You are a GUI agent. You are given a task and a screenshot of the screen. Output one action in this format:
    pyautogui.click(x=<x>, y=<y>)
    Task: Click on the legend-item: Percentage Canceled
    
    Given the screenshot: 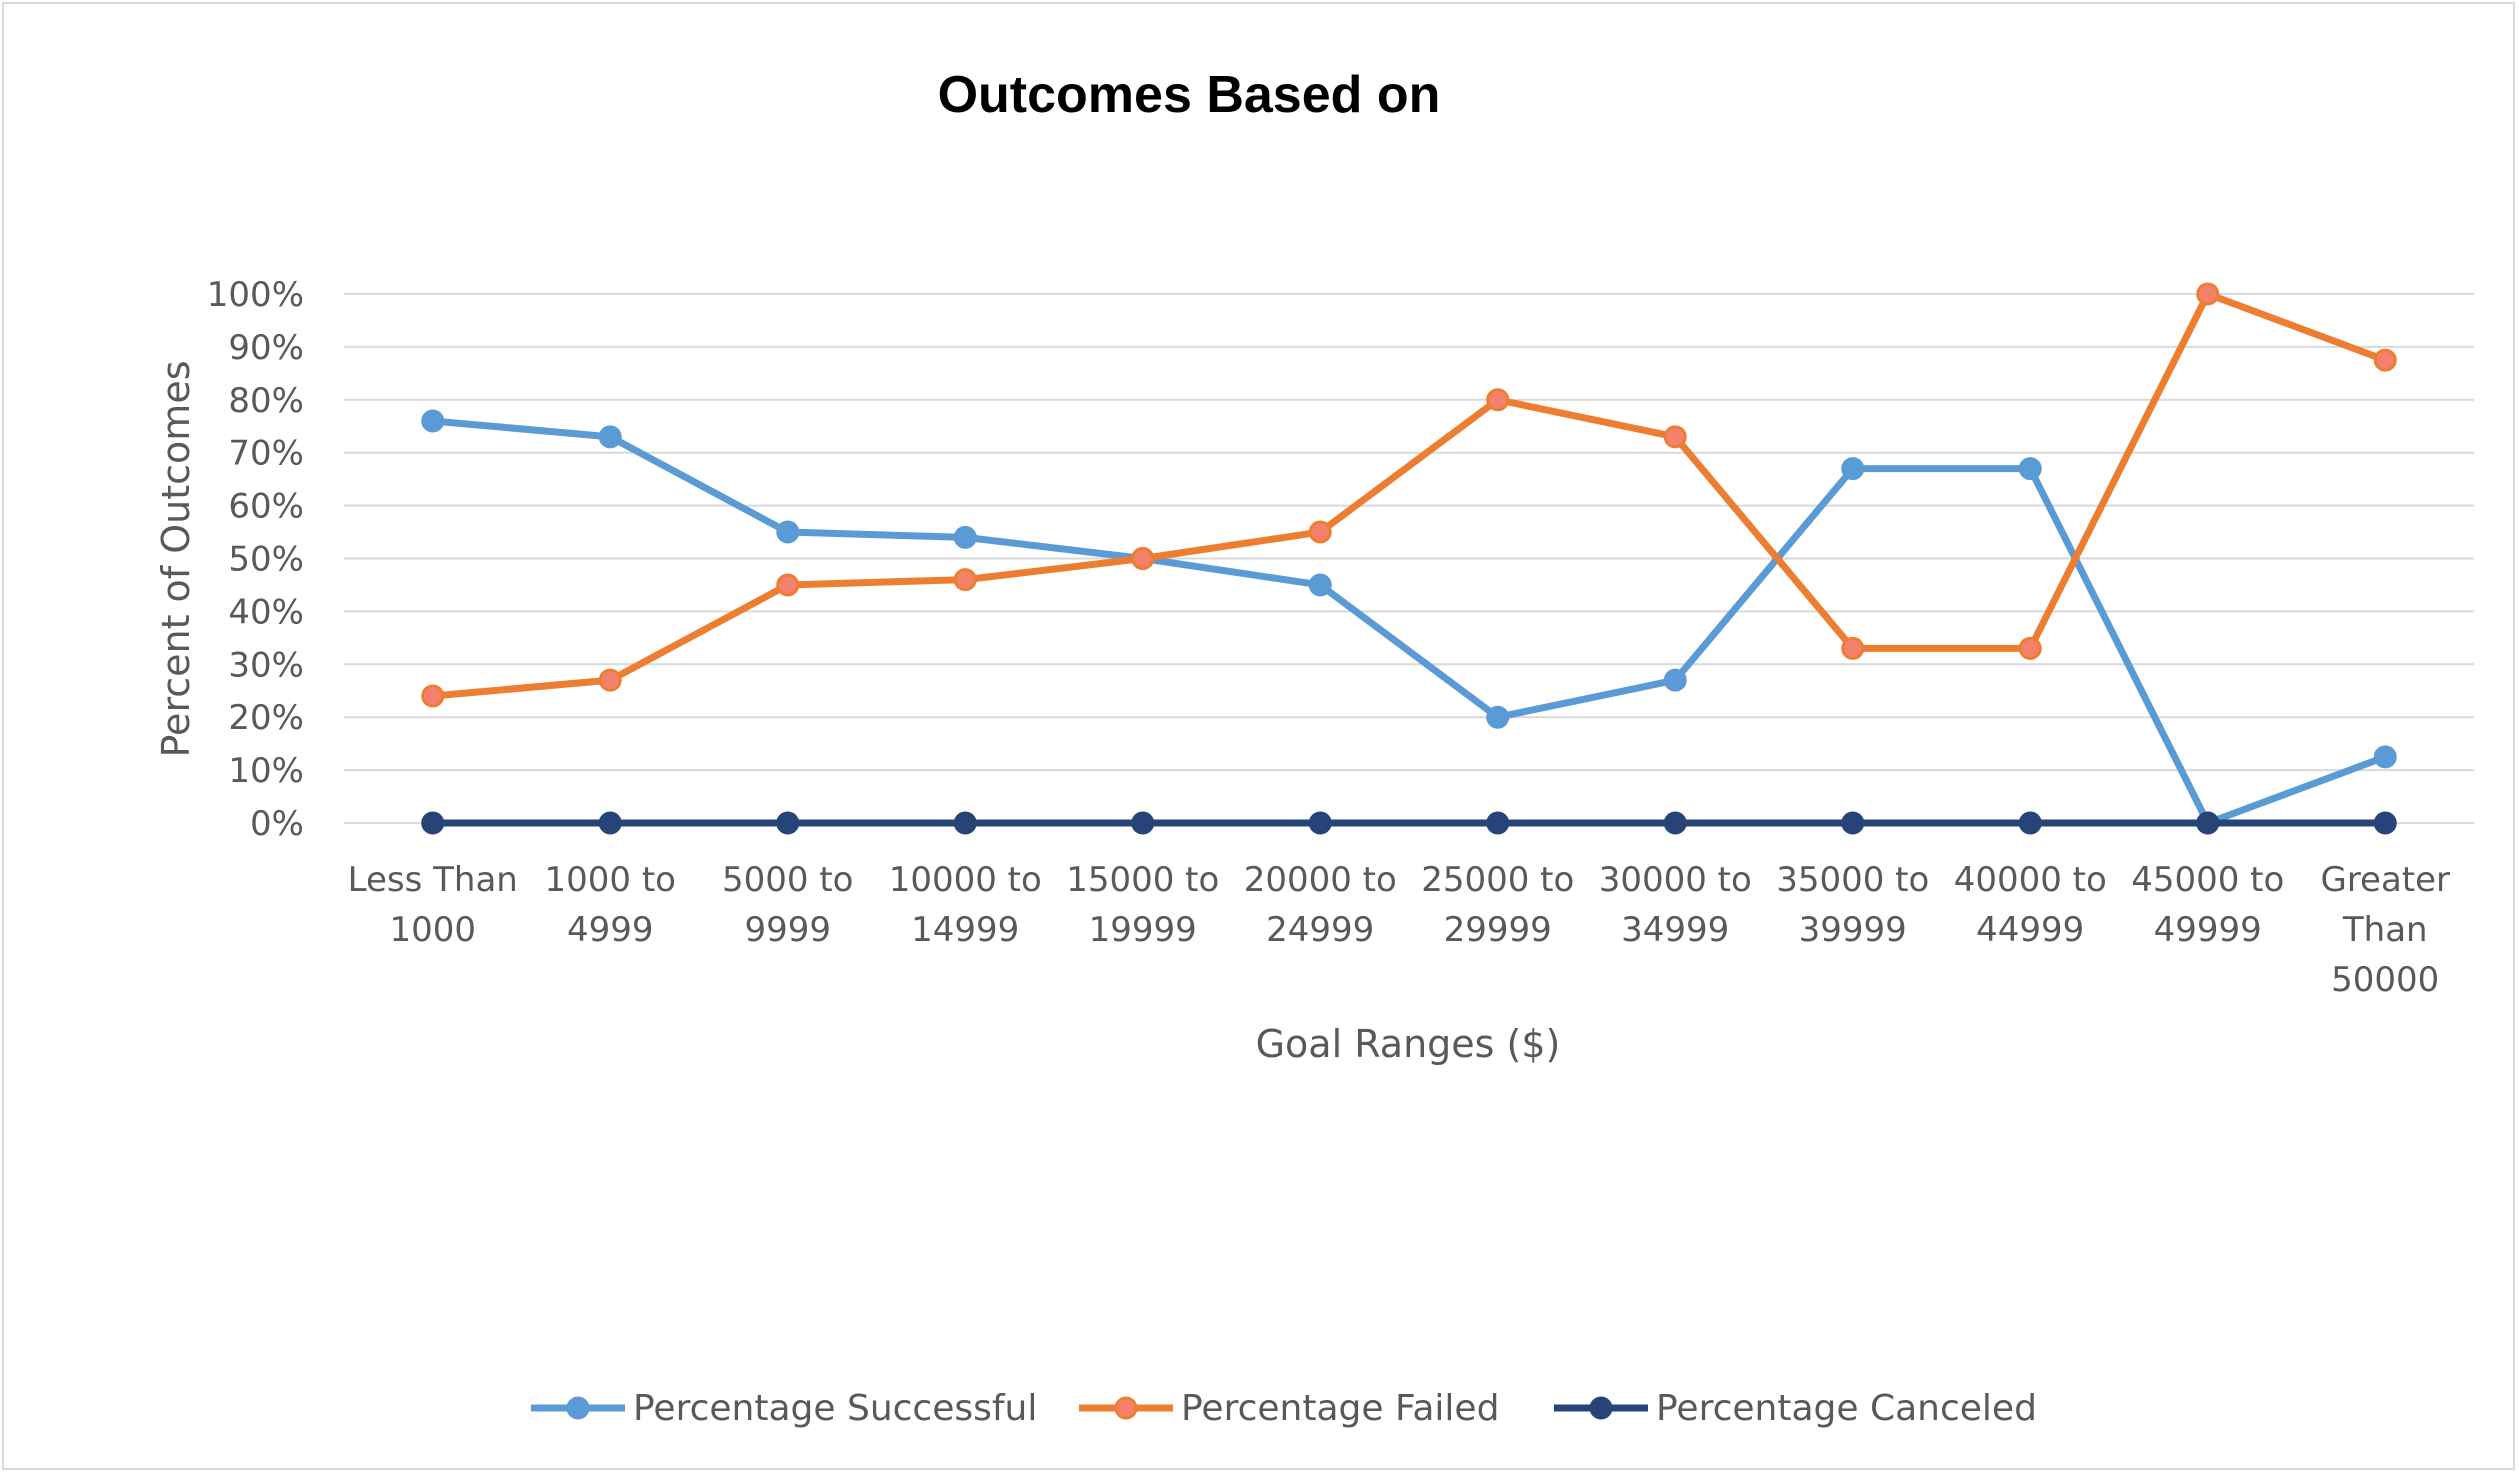 What is the action you would take?
    pyautogui.click(x=1795, y=1408)
    